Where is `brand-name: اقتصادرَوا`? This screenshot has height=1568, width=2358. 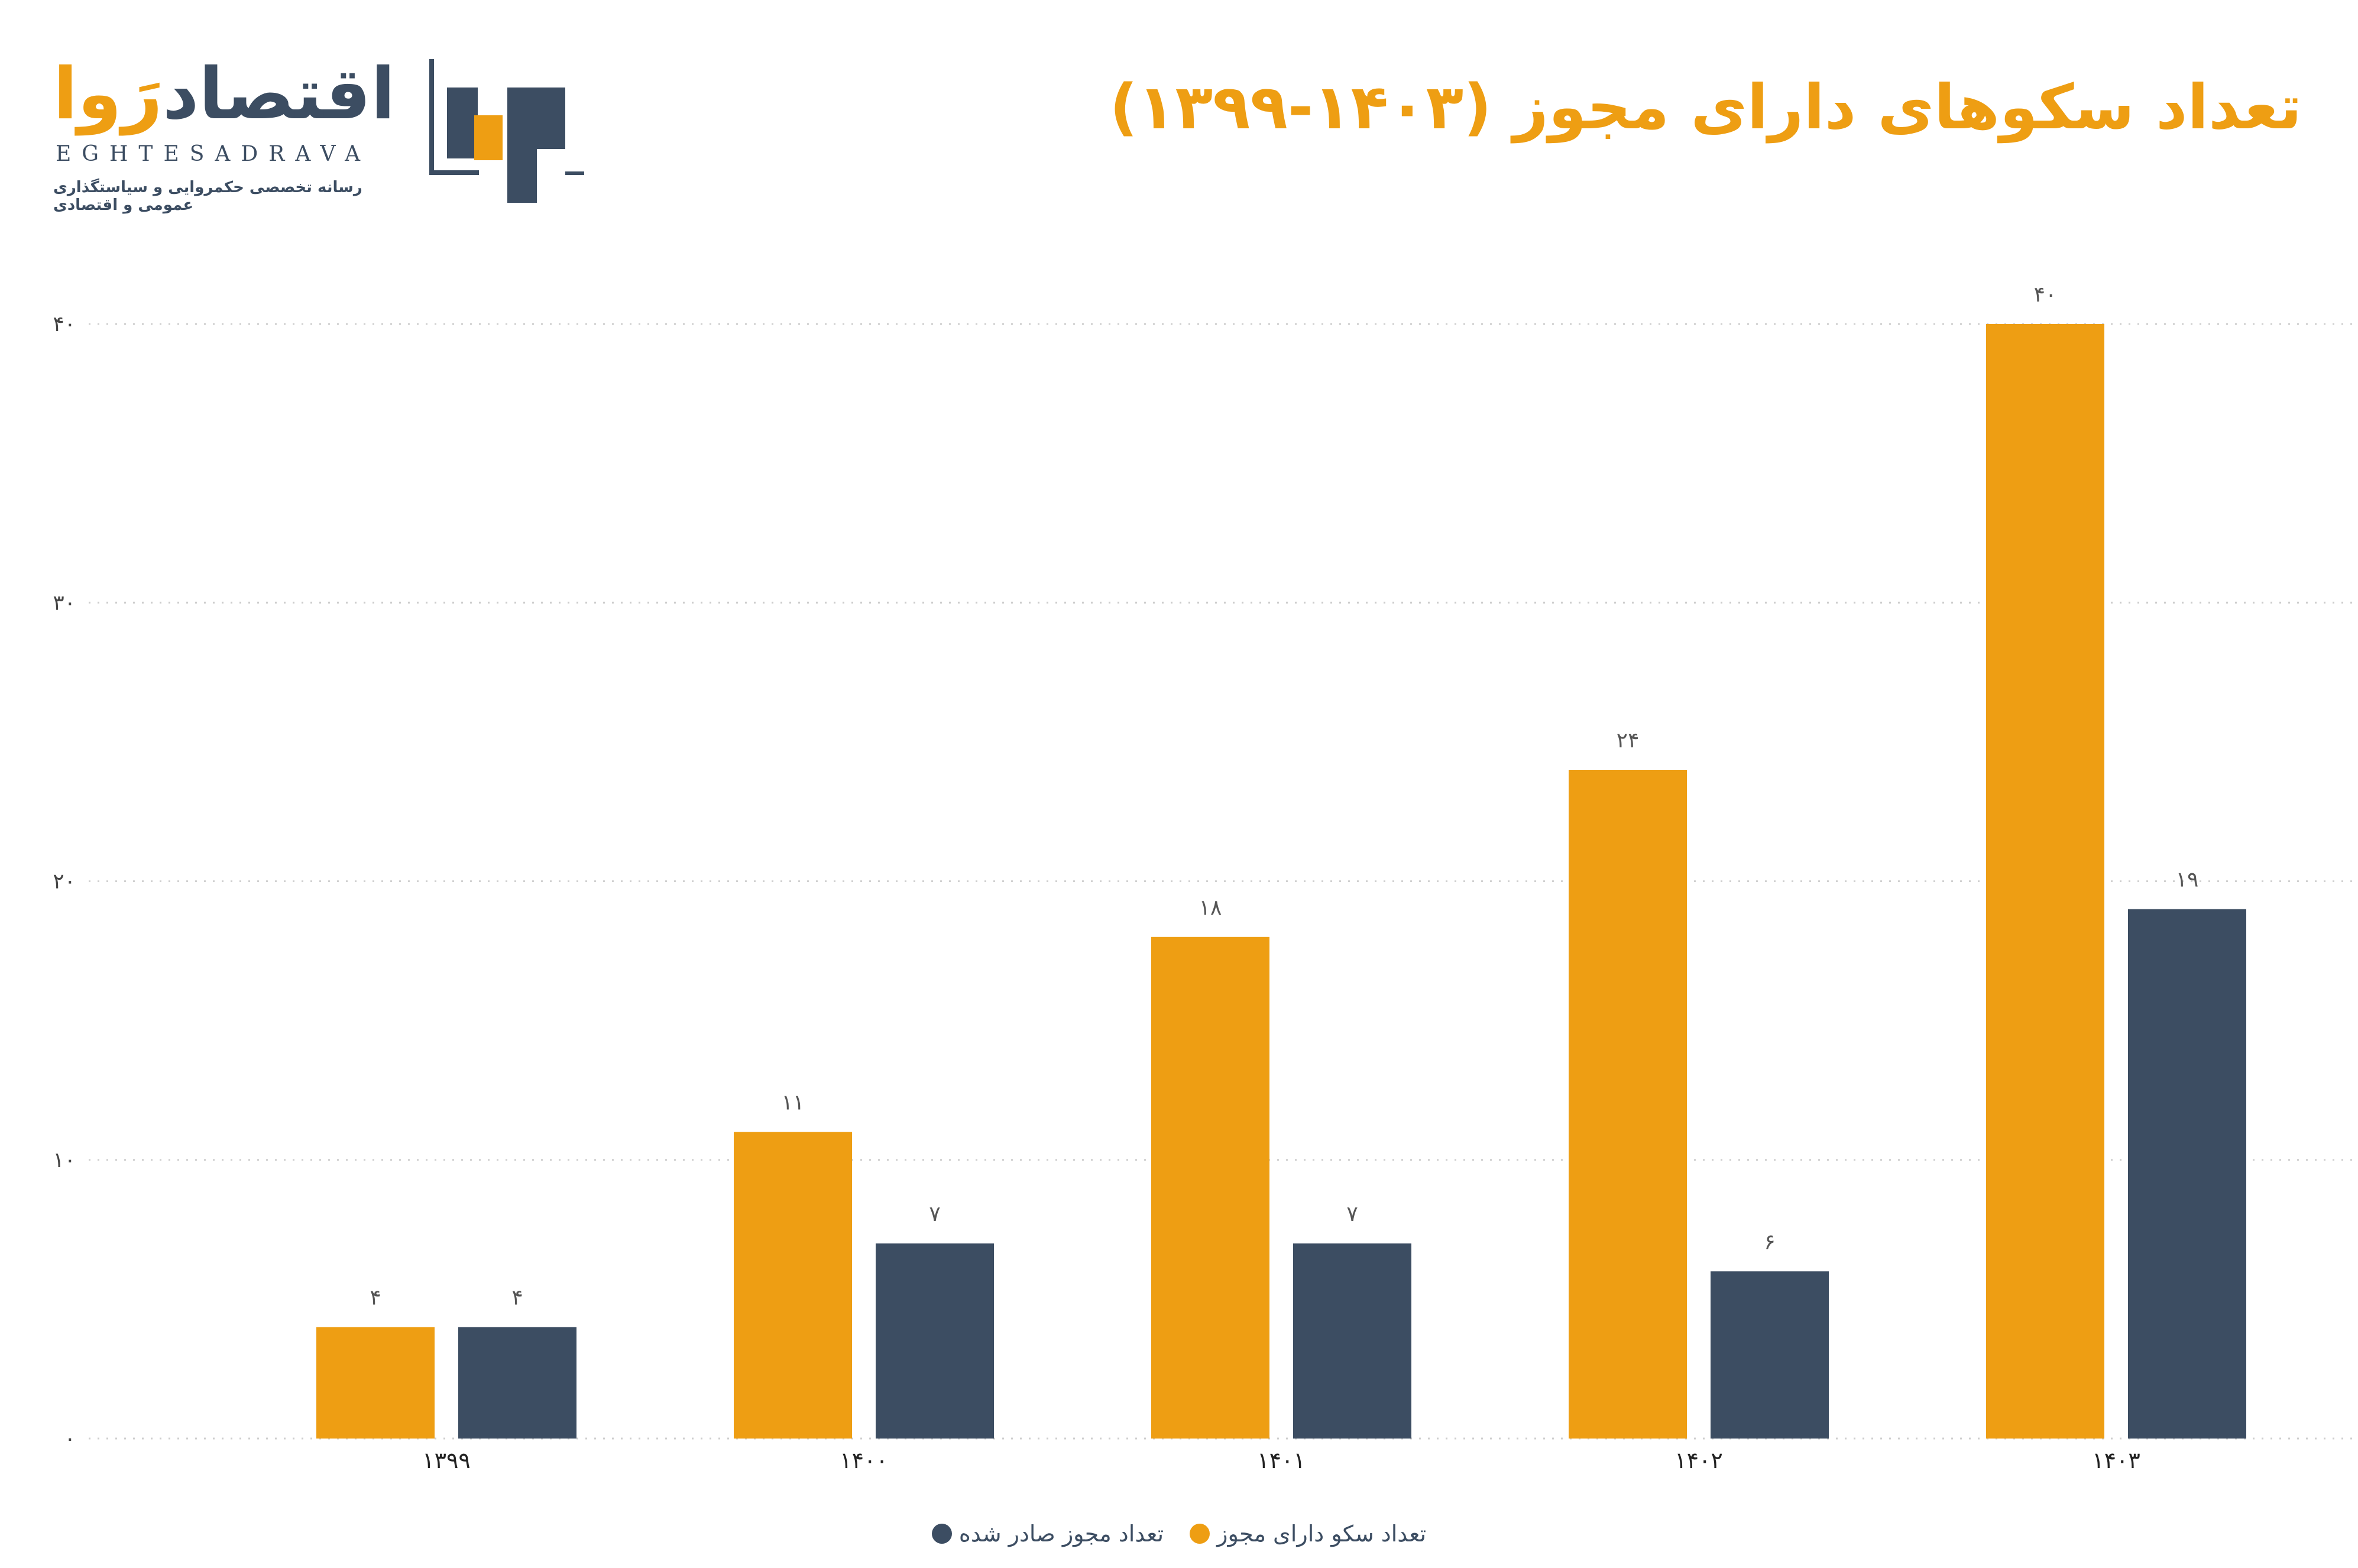 brand-name: اقتصادرَوا is located at coordinates (224, 94).